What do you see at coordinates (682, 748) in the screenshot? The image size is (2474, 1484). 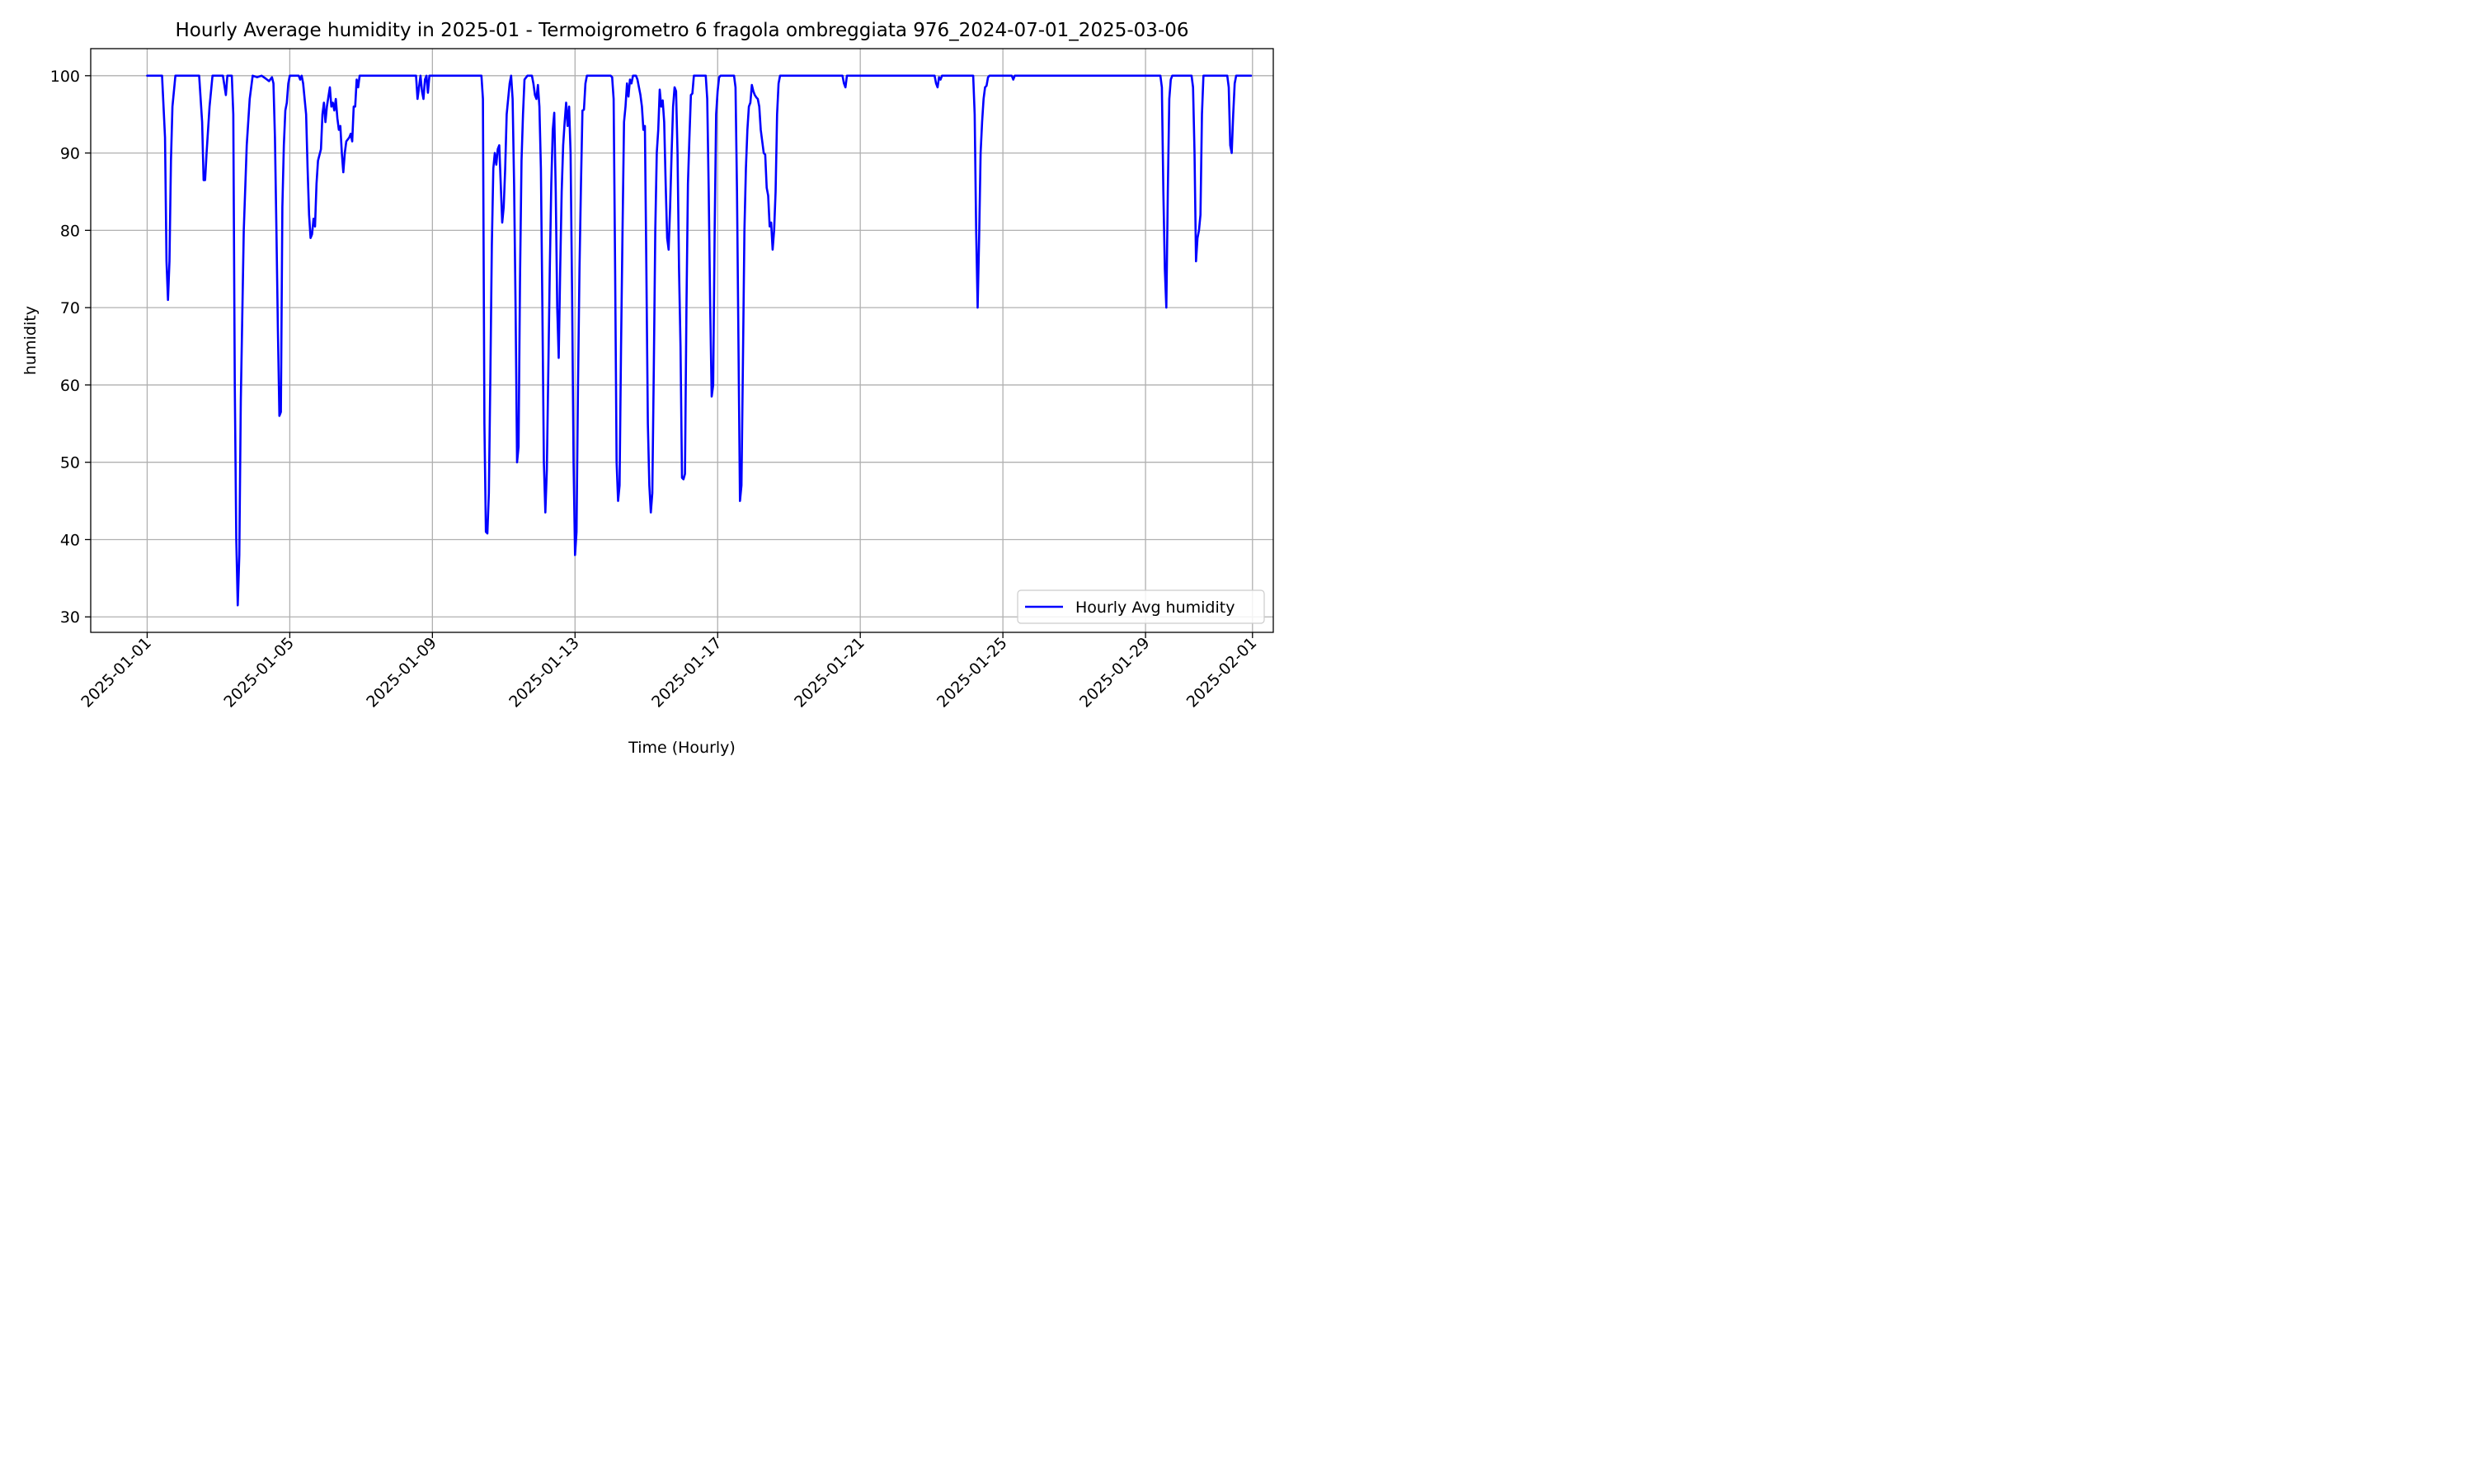 I see `x-axis-label: Time (Hourly)` at bounding box center [682, 748].